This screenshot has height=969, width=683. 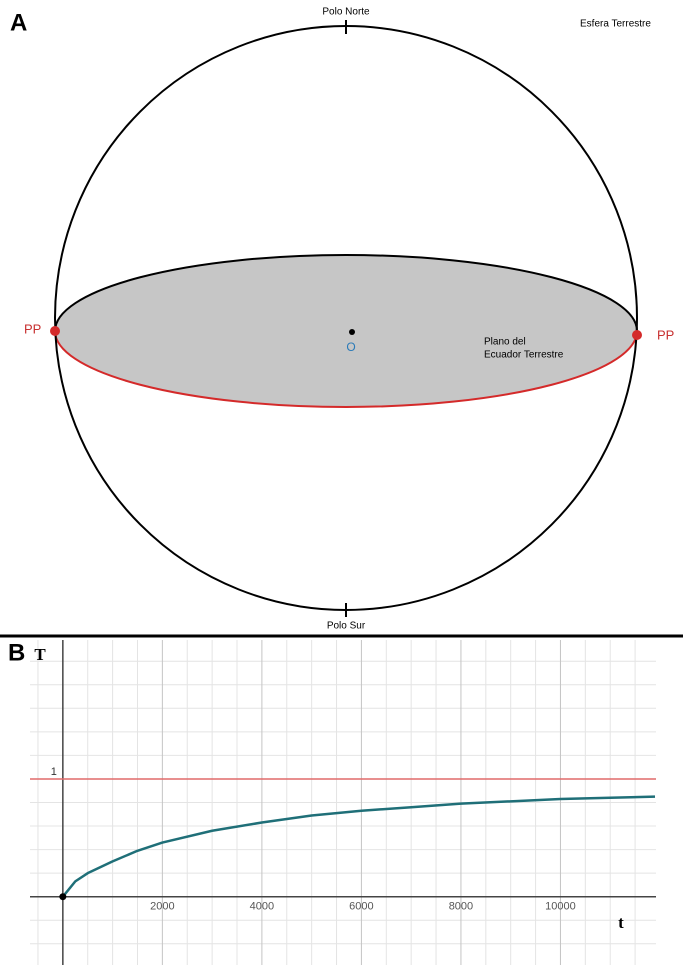 What do you see at coordinates (18, 22) in the screenshot?
I see `panel-label: A` at bounding box center [18, 22].